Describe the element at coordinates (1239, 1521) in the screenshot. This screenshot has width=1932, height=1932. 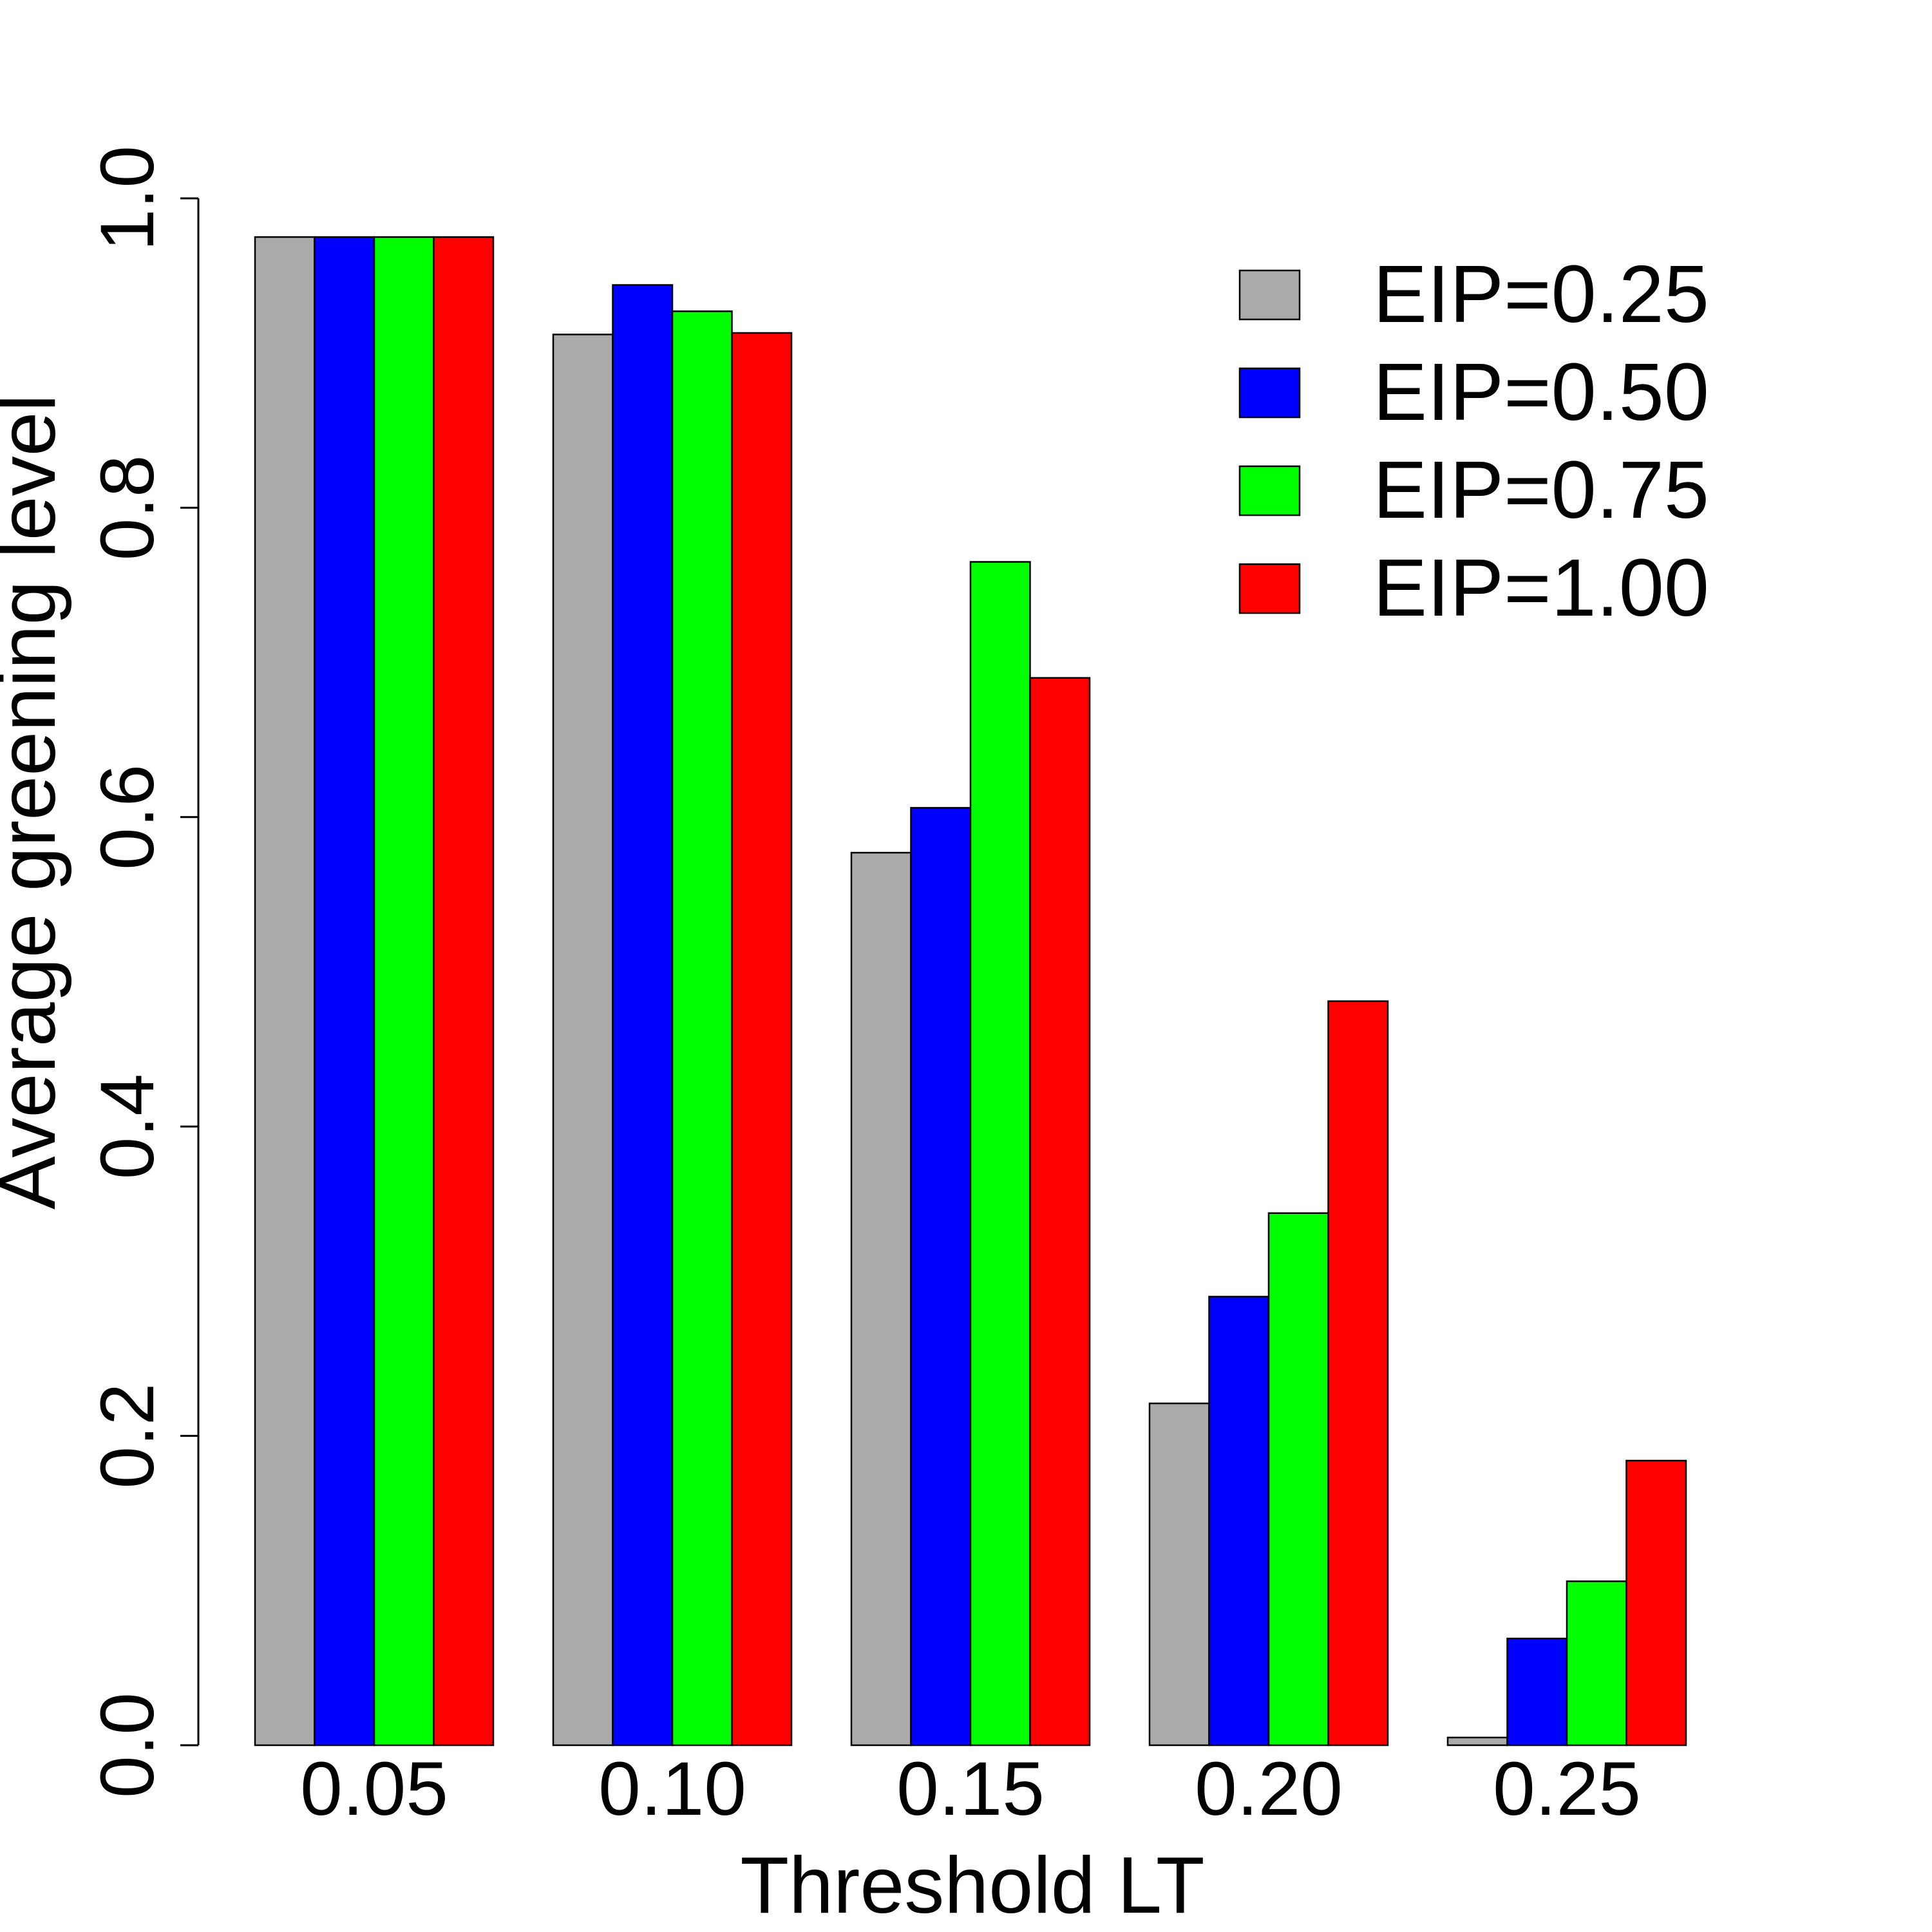
I see `bar-0.20-eip0.50` at that location.